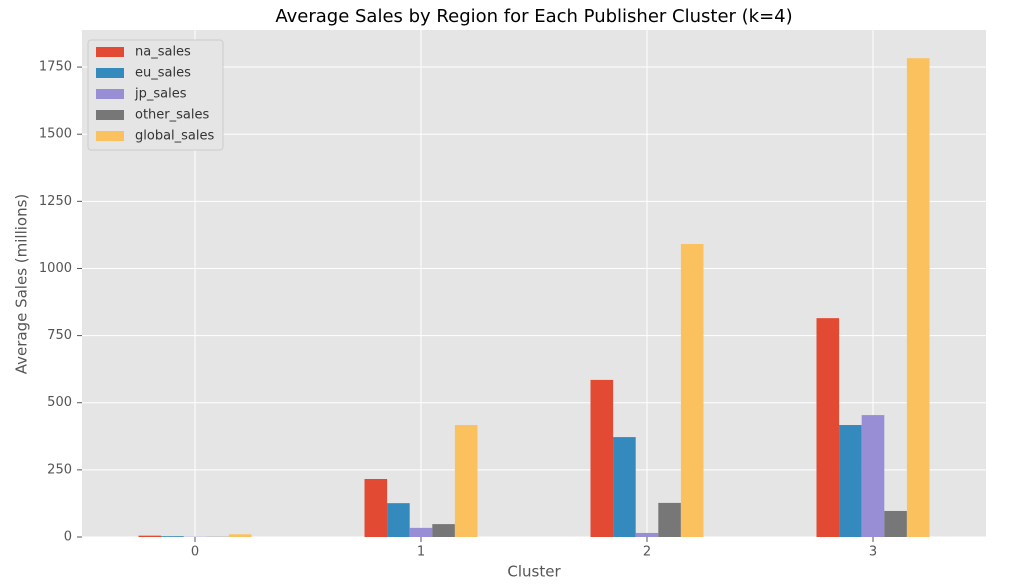  What do you see at coordinates (172, 115) in the screenshot?
I see `legend-label: other_sales` at bounding box center [172, 115].